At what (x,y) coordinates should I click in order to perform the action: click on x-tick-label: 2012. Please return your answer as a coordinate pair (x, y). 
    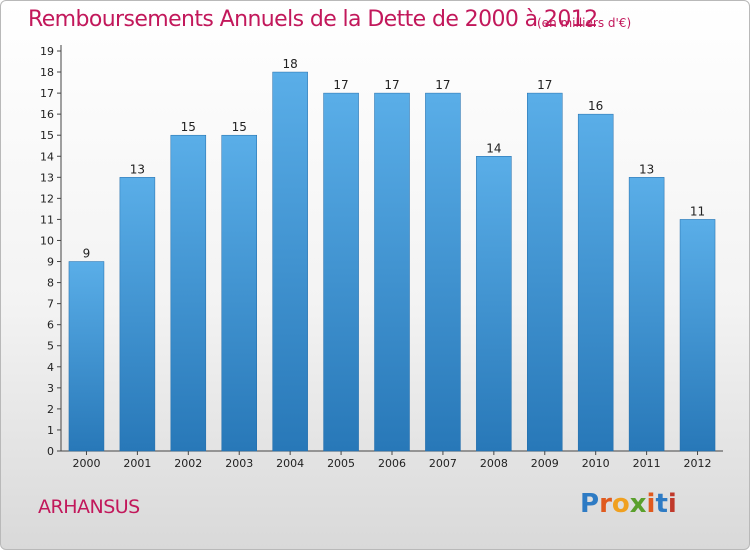
    Looking at the image, I should click on (698, 463).